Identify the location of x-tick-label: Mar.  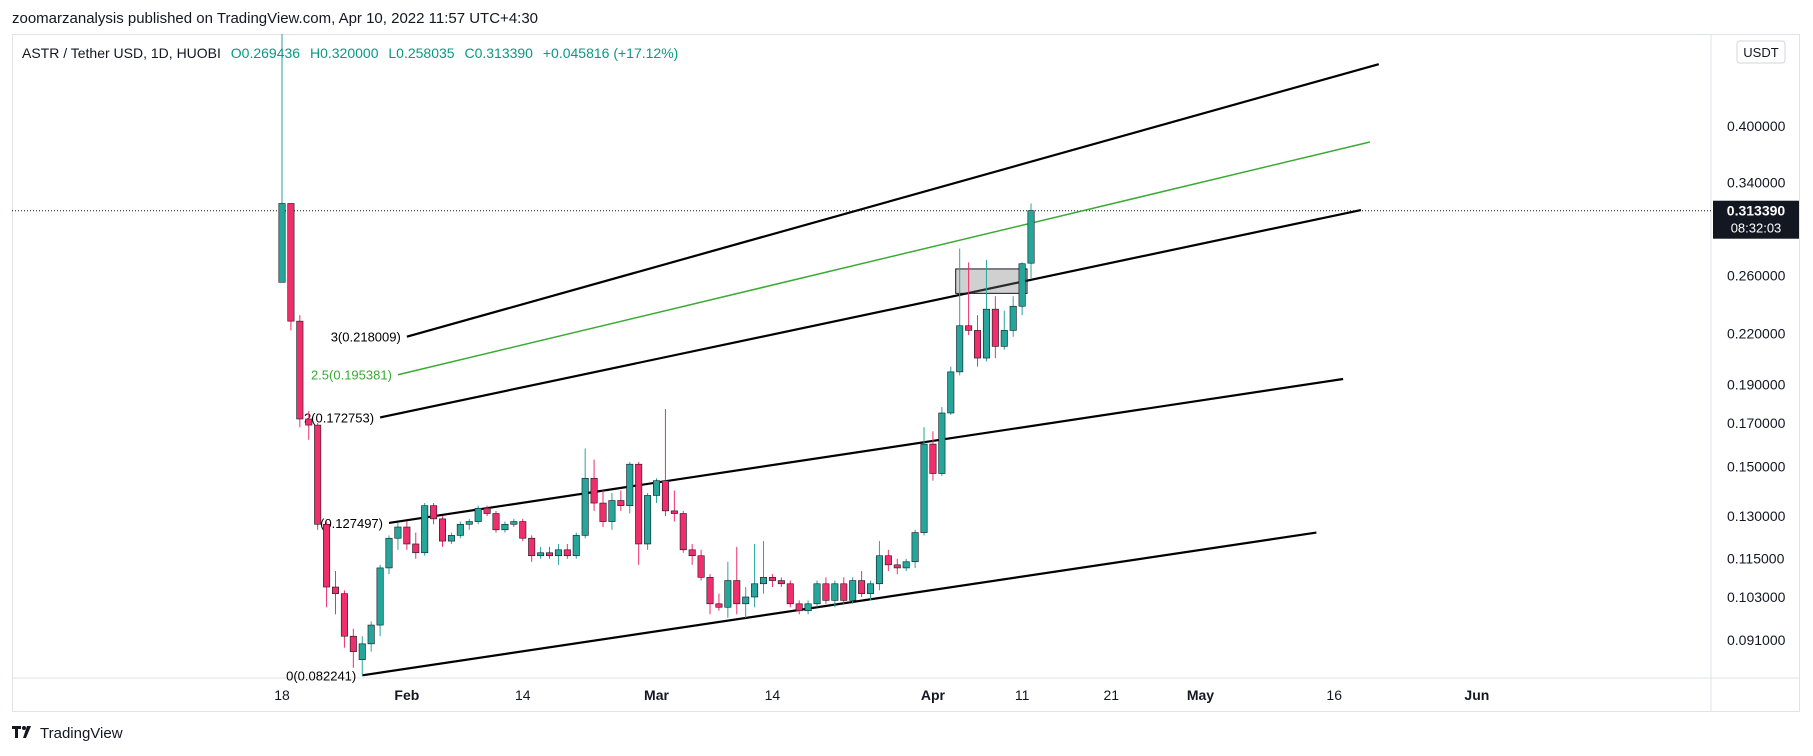
(656, 695).